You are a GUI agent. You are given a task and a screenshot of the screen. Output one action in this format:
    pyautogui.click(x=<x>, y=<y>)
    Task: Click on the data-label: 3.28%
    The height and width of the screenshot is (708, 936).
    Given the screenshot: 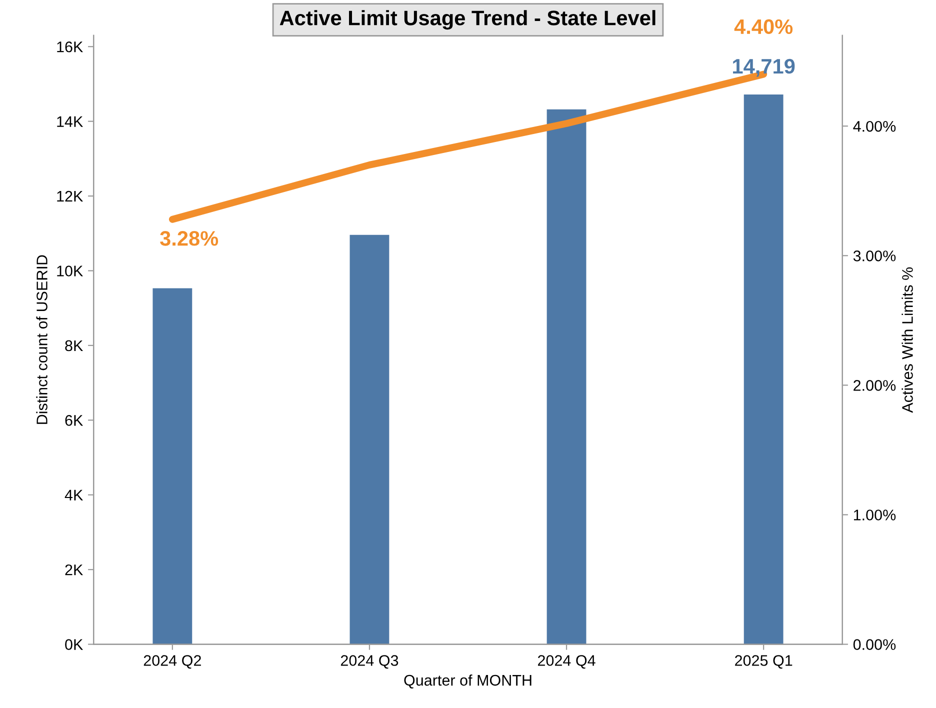 What is the action you would take?
    pyautogui.click(x=189, y=238)
    